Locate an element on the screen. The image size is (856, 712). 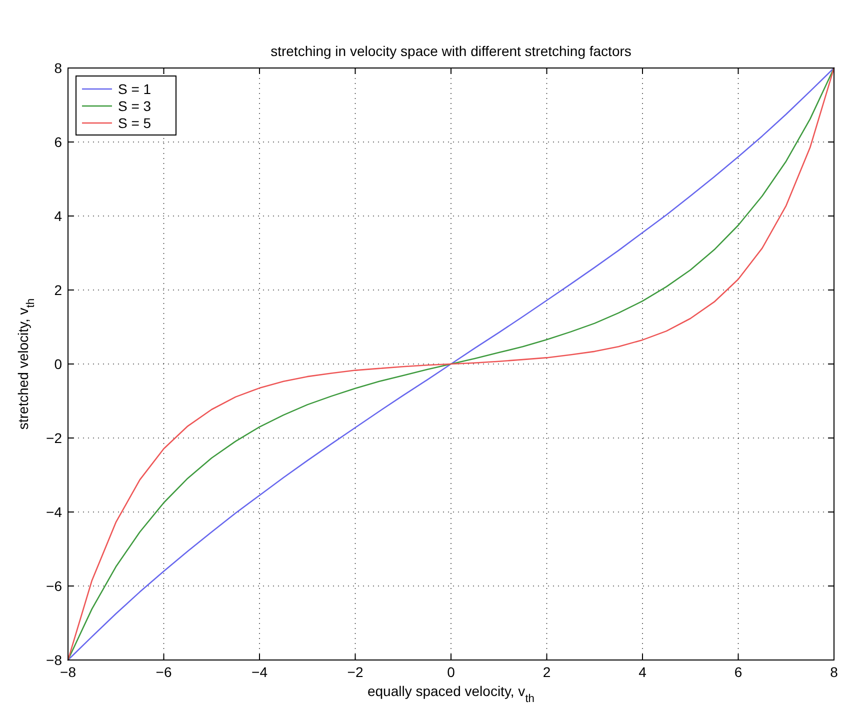
x-tick-label: 0 is located at coordinates (451, 672).